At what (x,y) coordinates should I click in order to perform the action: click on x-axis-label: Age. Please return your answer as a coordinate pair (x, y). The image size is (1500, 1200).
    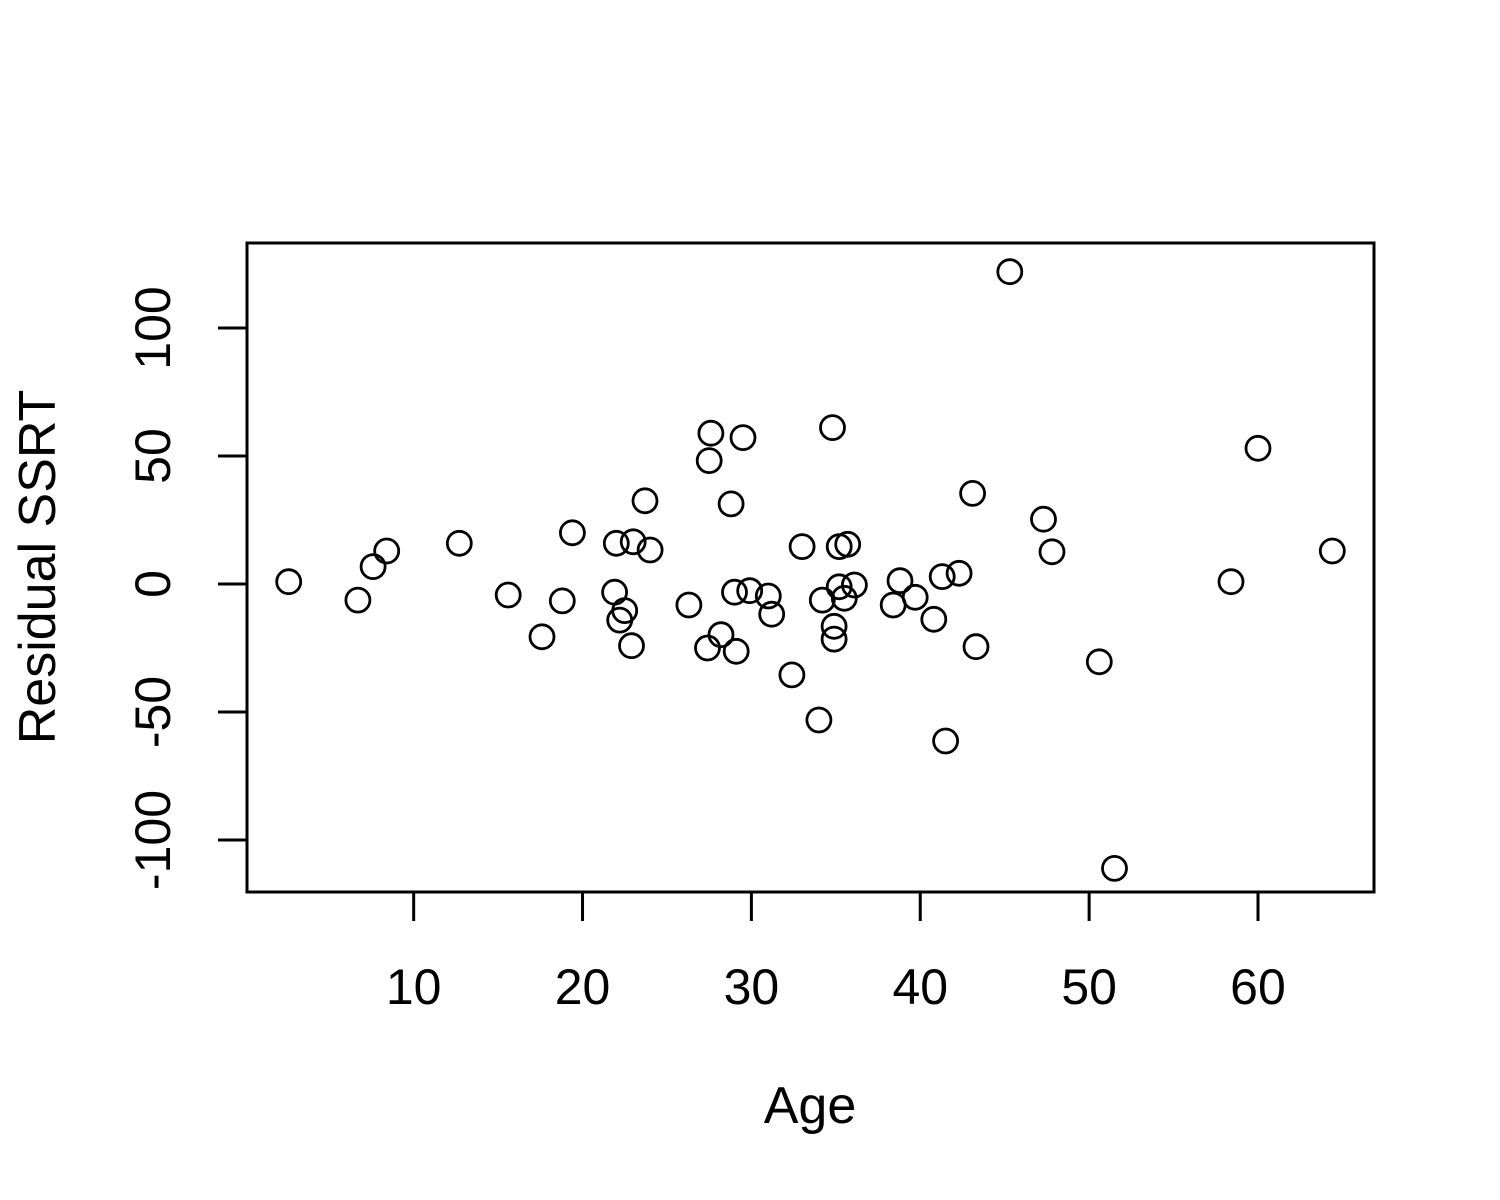
    Looking at the image, I should click on (810, 1106).